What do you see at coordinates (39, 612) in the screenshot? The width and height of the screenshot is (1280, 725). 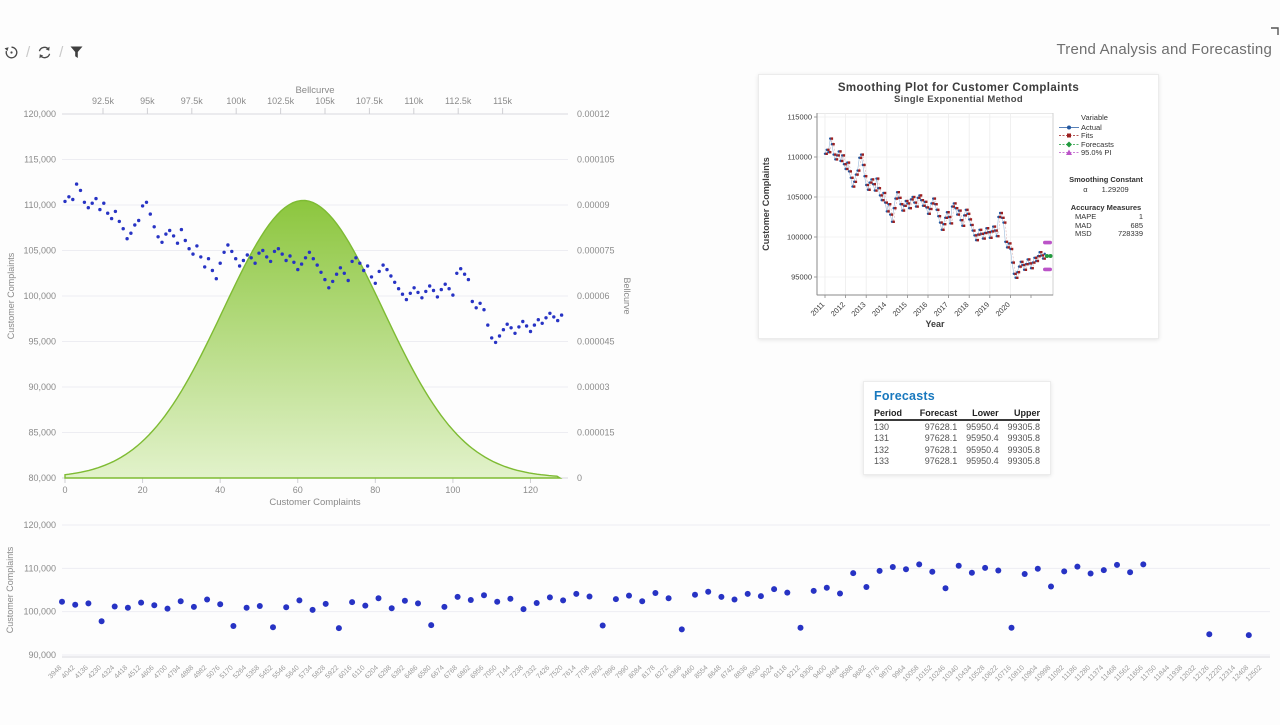 I see `svg-text: 100,000` at bounding box center [39, 612].